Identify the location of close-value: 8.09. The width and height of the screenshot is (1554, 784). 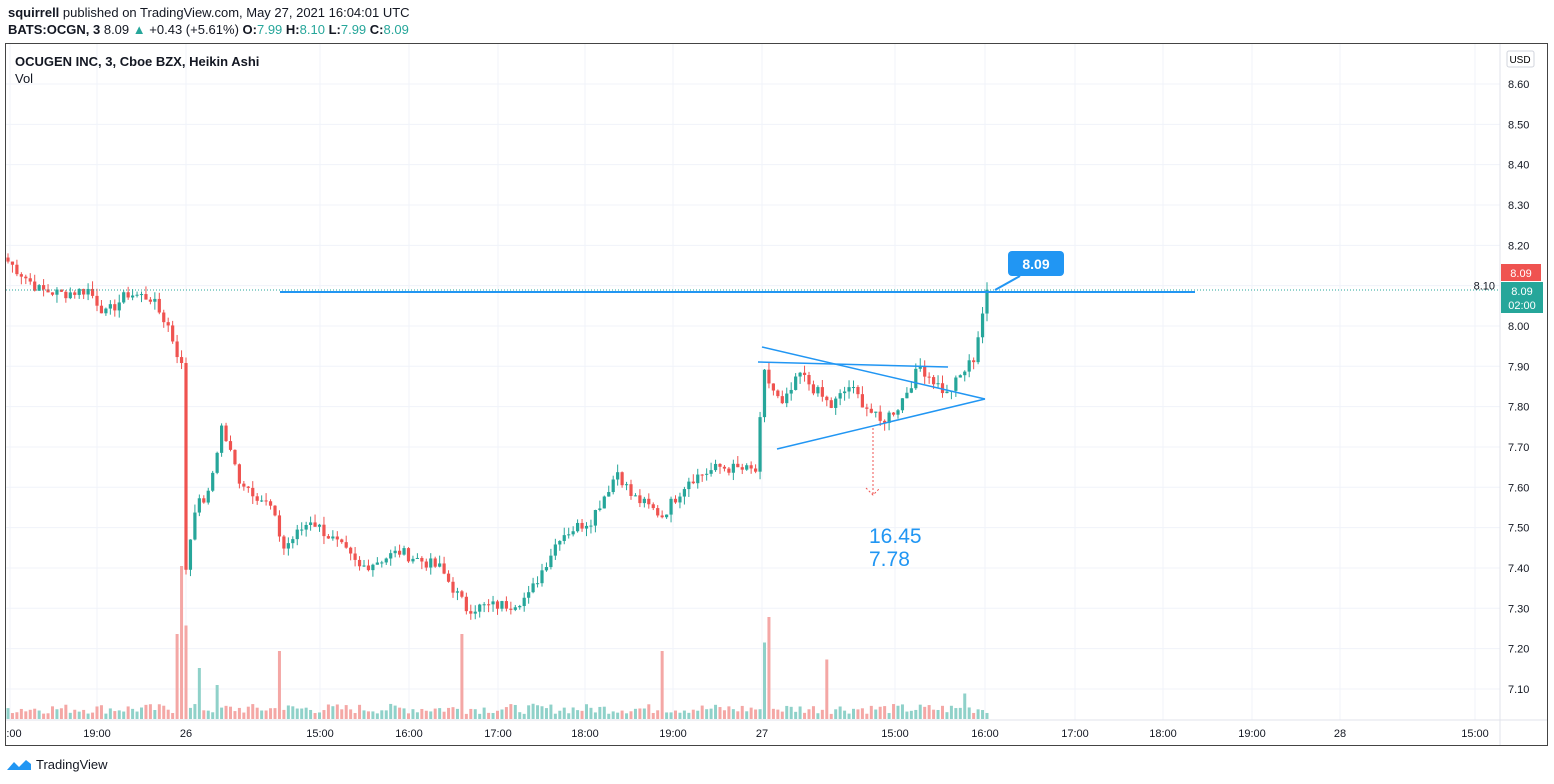
(396, 29).